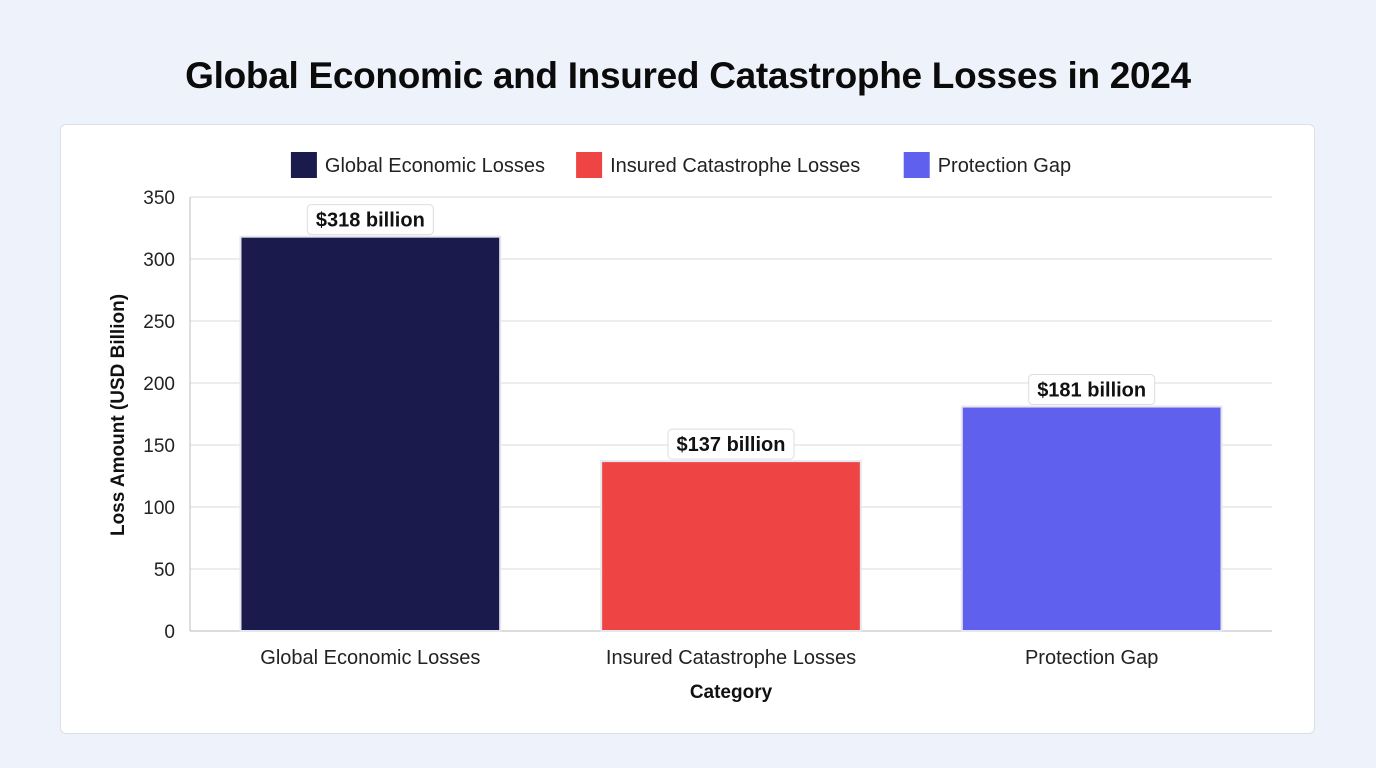  I want to click on y-axis-title: Loss Amount (USD Billion), so click(118, 415).